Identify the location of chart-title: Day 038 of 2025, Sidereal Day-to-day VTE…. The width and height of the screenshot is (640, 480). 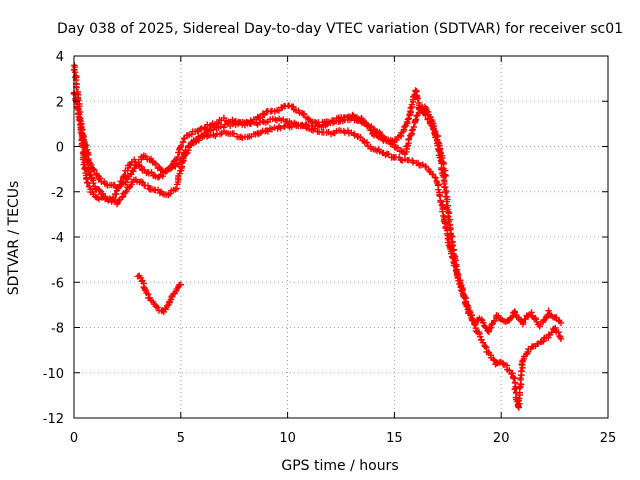
(340, 29).